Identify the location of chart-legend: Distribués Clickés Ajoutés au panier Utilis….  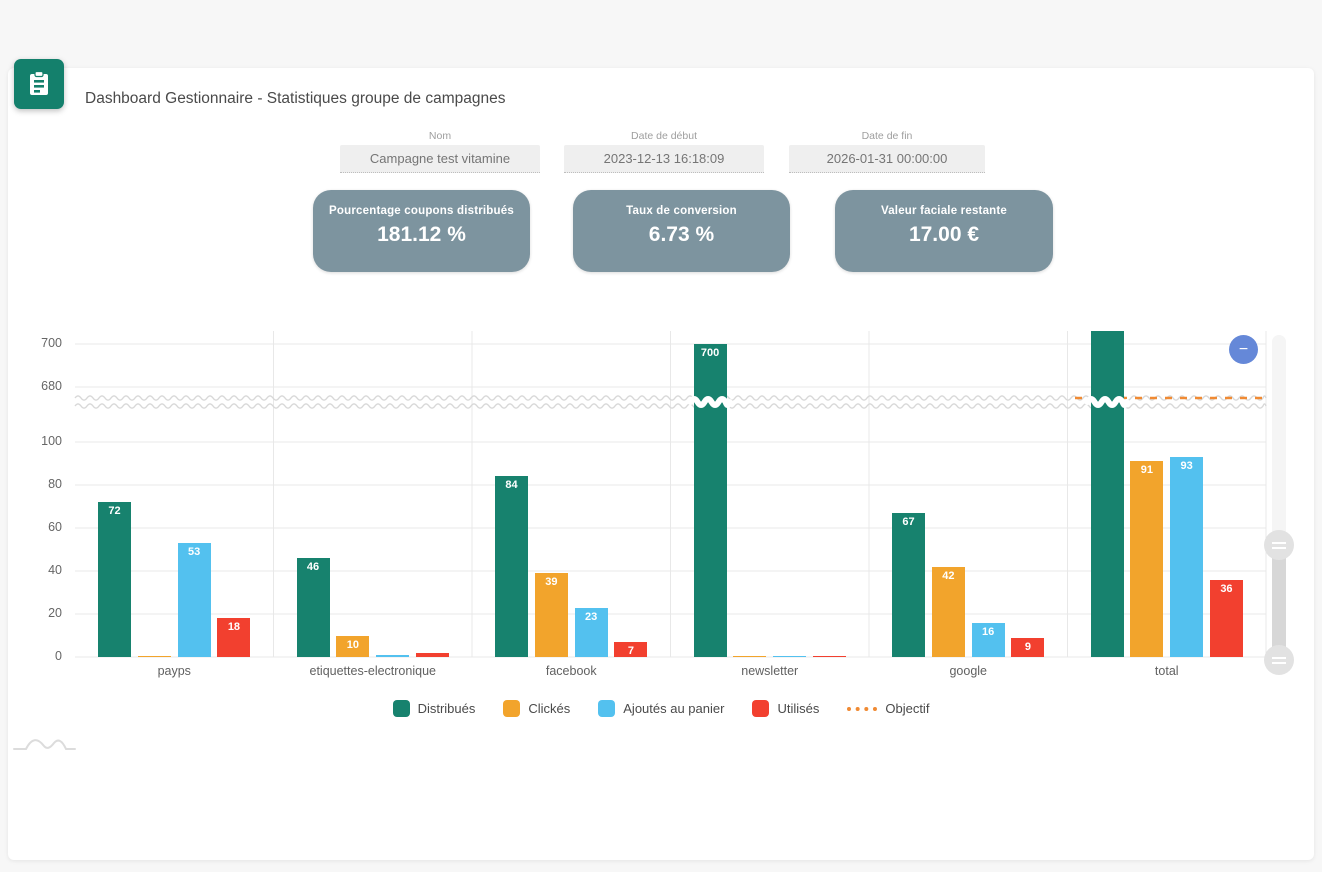
(661, 708).